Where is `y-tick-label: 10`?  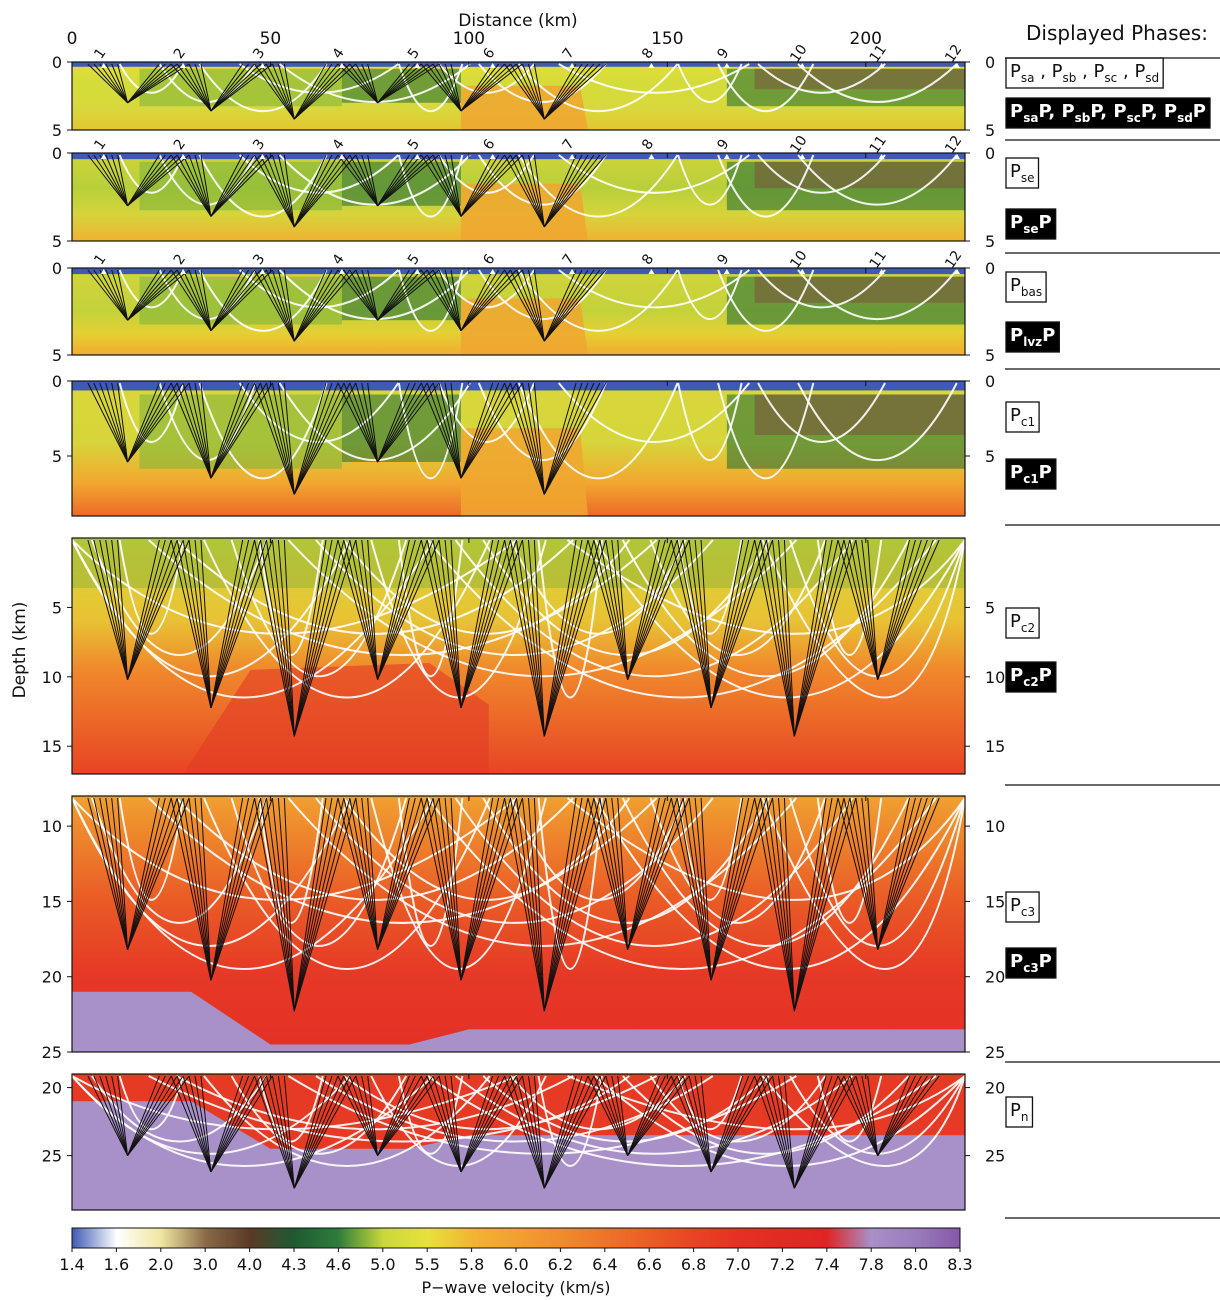
y-tick-label: 10 is located at coordinates (52, 677).